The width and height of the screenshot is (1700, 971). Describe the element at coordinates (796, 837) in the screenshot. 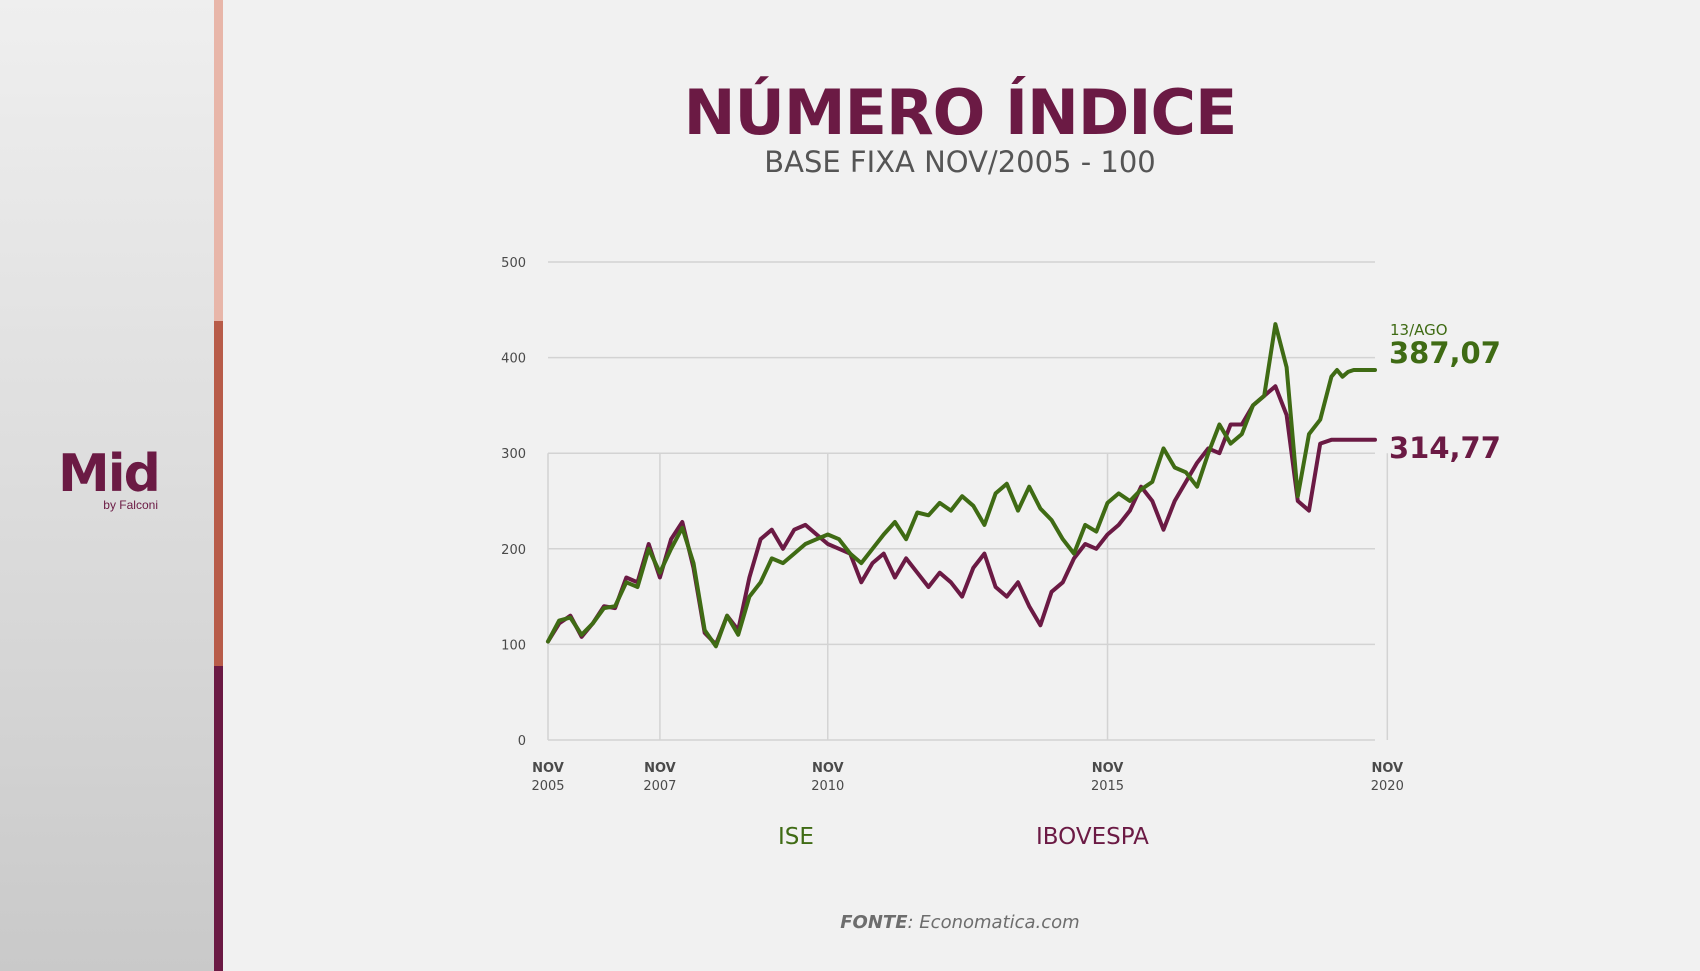

I see `legend-ise: ISE` at that location.